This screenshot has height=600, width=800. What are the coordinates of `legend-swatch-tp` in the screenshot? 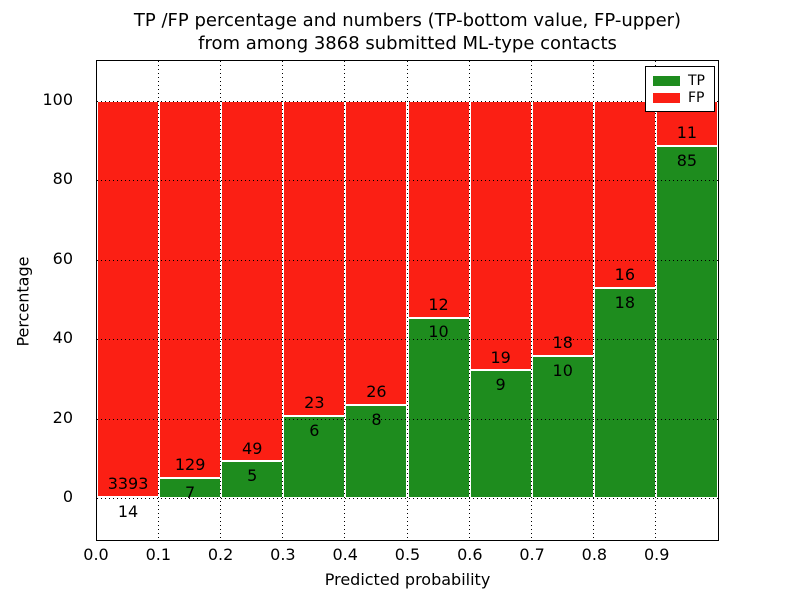 It's located at (666, 80).